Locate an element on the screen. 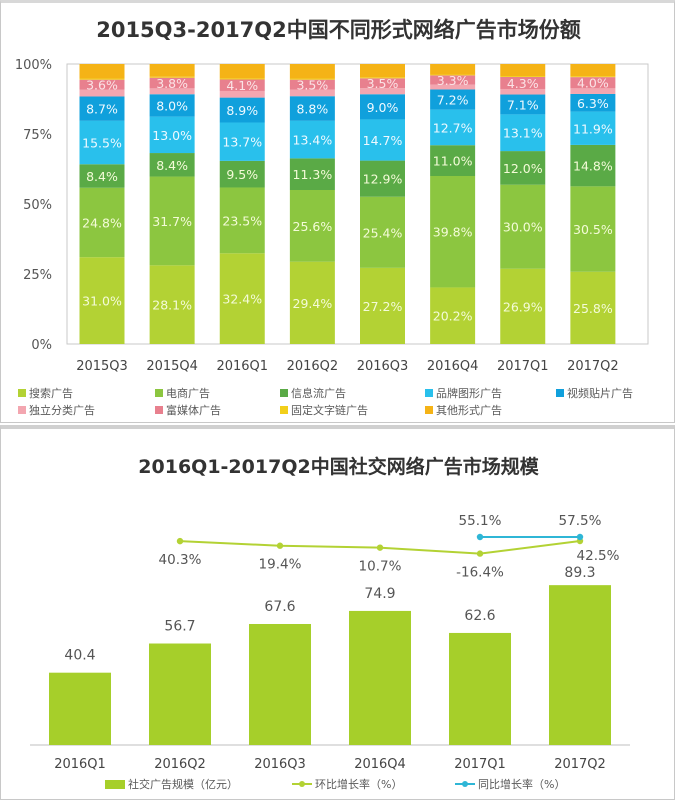 This screenshot has width=677, height=800. legend-label: 社交广告规模（亿元） is located at coordinates (183, 784).